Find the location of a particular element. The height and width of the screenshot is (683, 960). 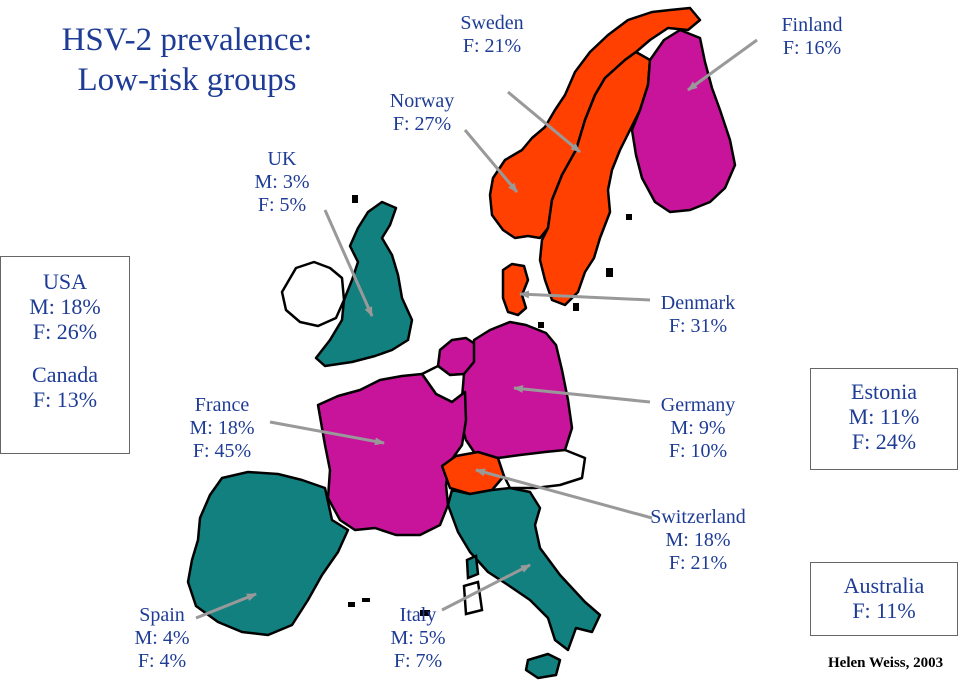

label-denmark: Denmark F: 31% is located at coordinates (698, 314).